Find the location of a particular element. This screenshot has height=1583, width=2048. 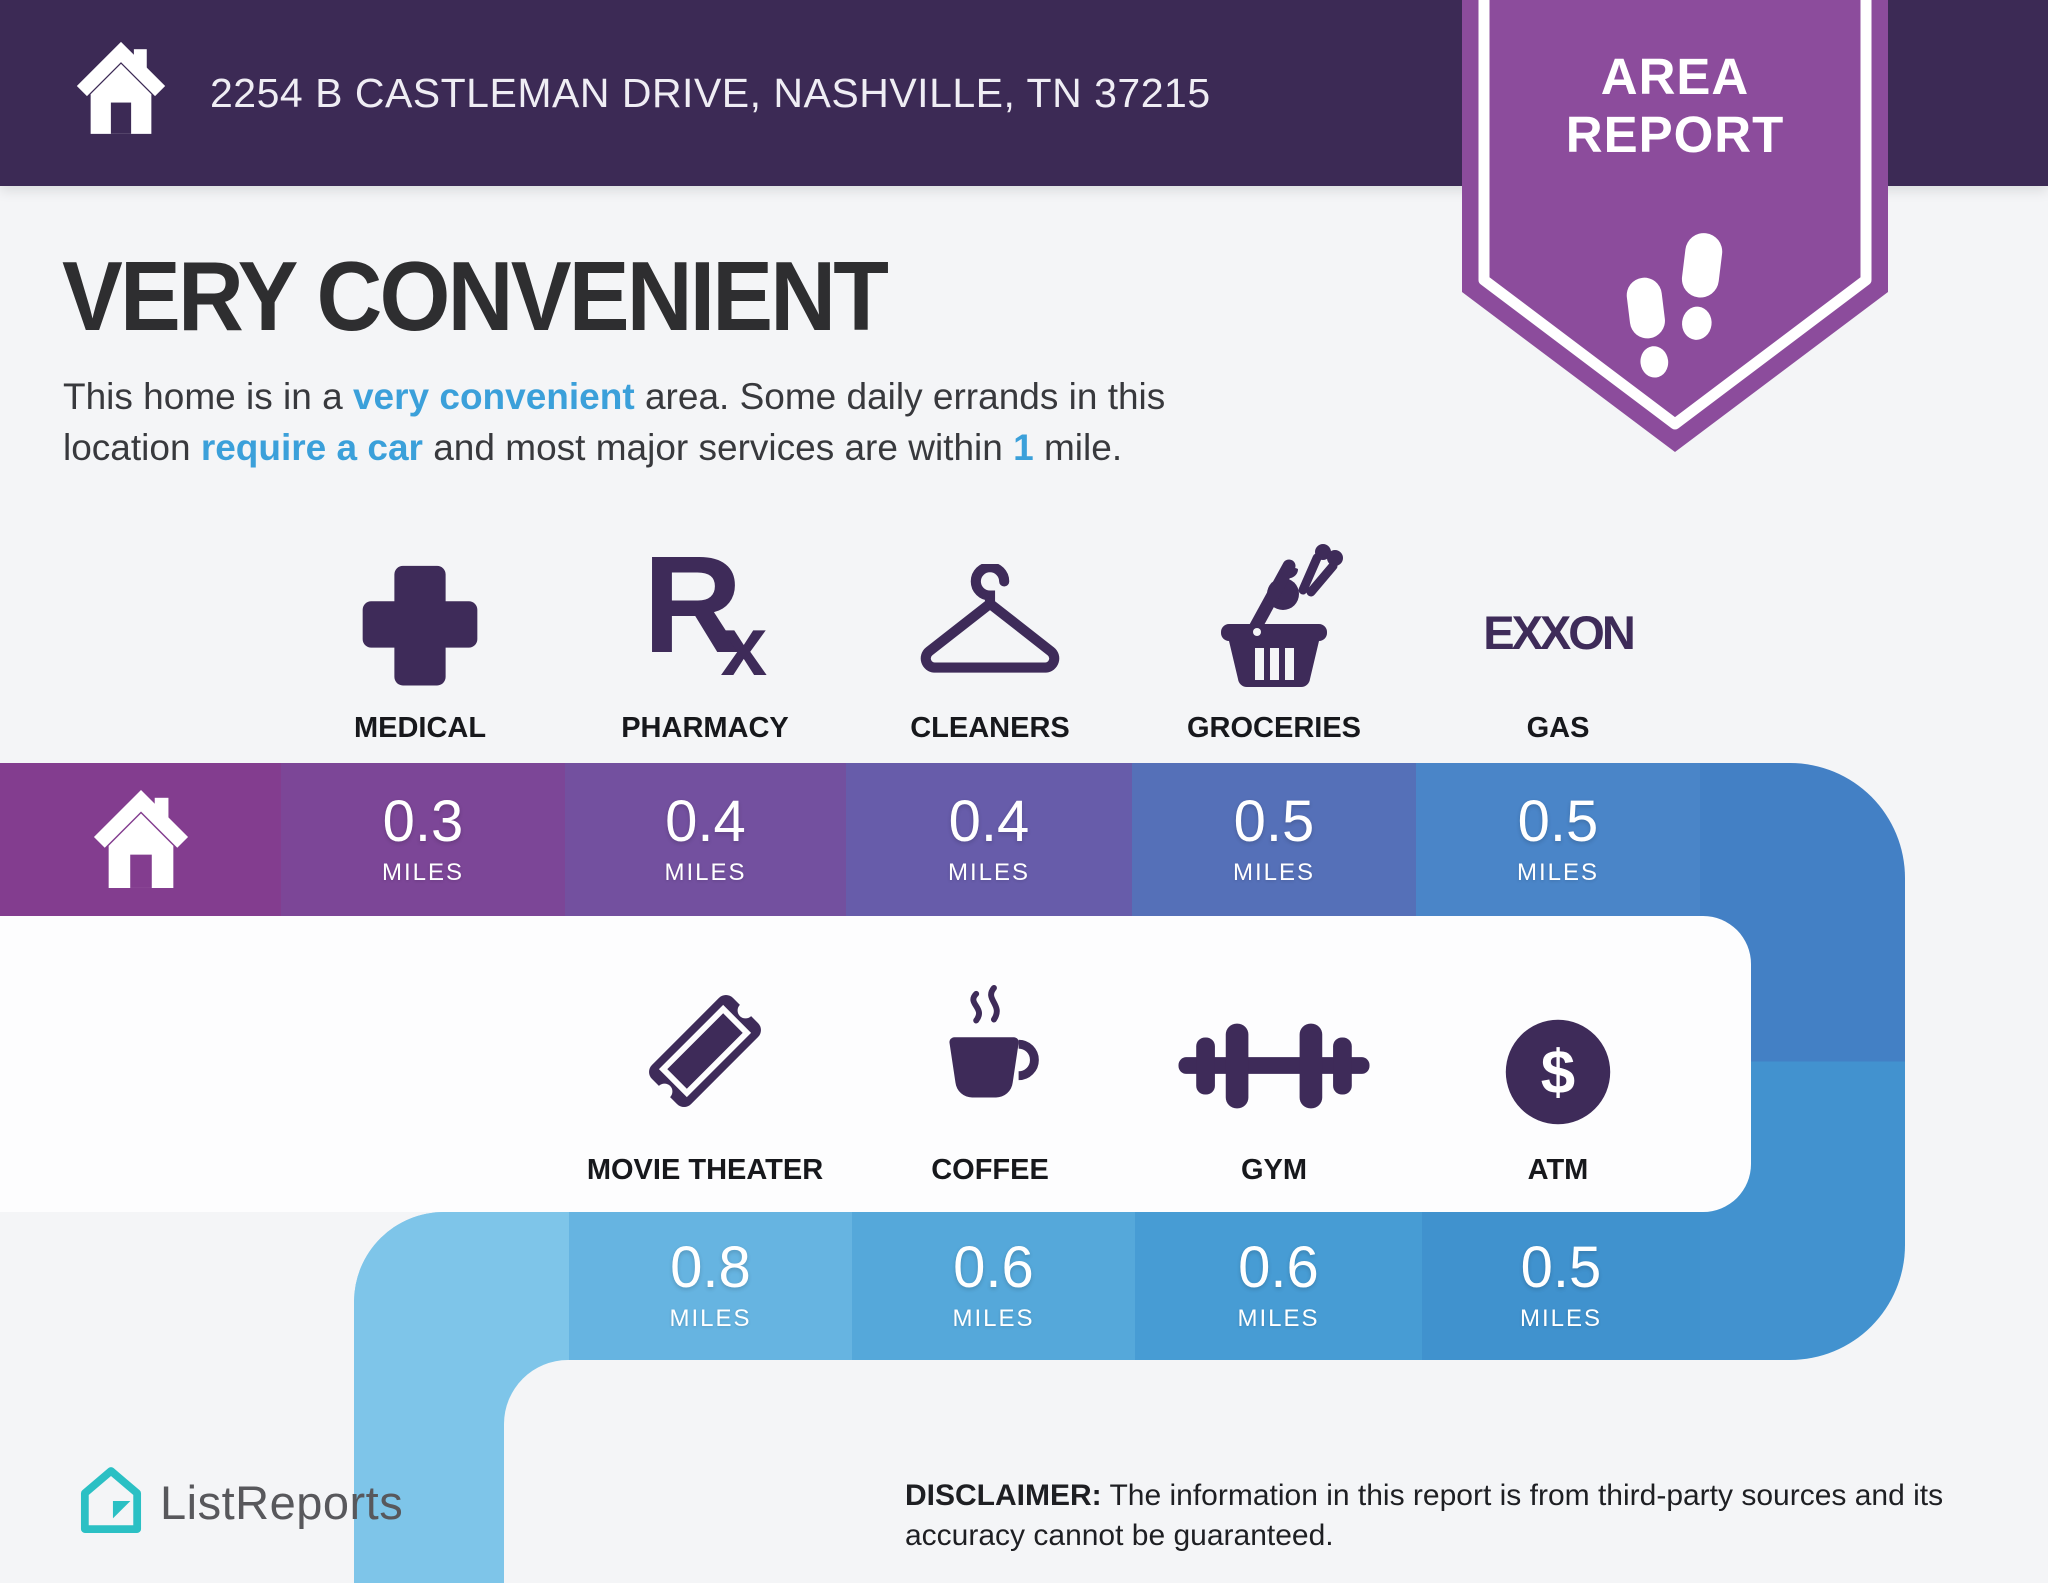

clothes-hanger-icon is located at coordinates (990, 626).